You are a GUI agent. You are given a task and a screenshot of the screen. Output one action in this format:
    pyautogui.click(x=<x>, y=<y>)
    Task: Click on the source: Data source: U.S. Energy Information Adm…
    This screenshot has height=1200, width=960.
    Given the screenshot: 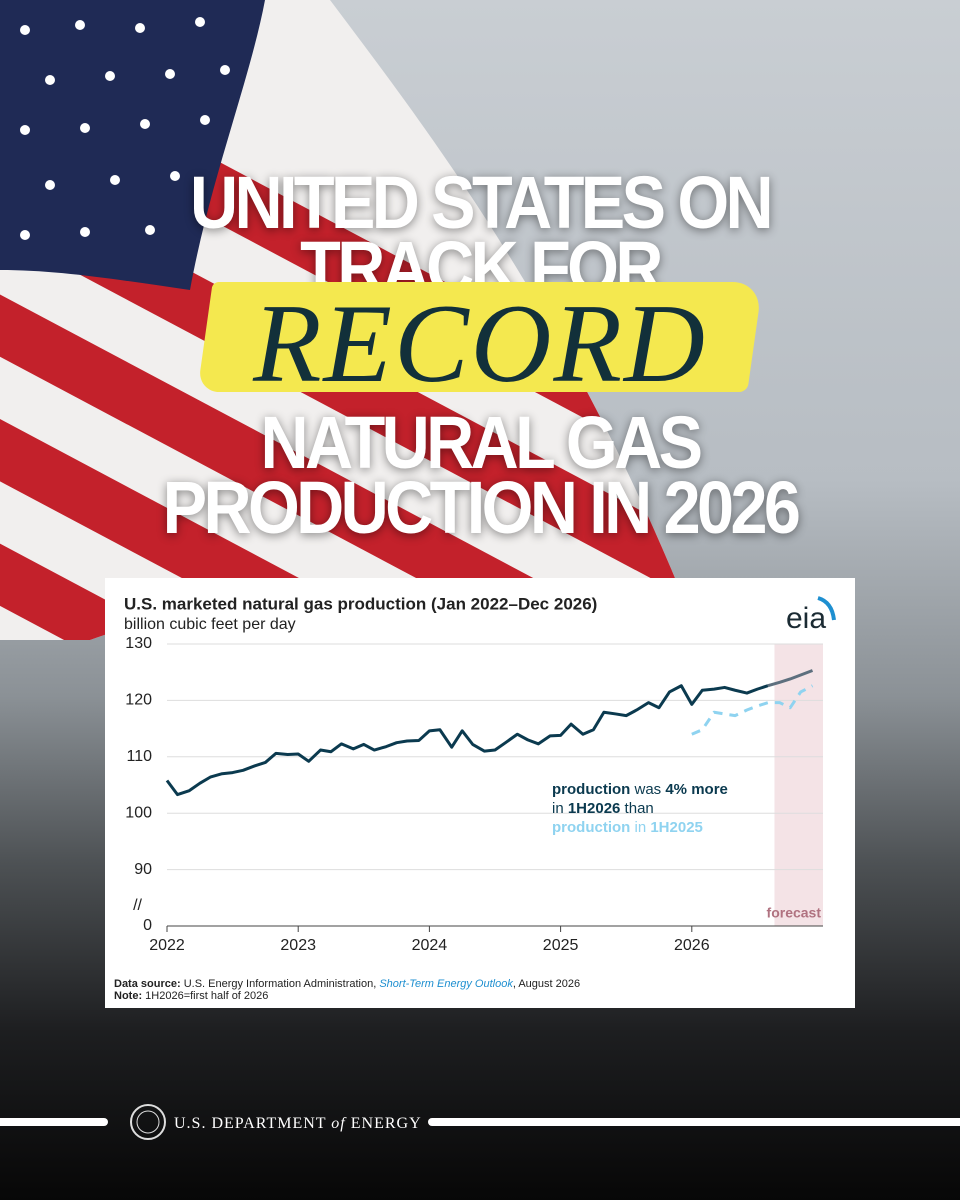 What is the action you would take?
    pyautogui.click(x=347, y=984)
    